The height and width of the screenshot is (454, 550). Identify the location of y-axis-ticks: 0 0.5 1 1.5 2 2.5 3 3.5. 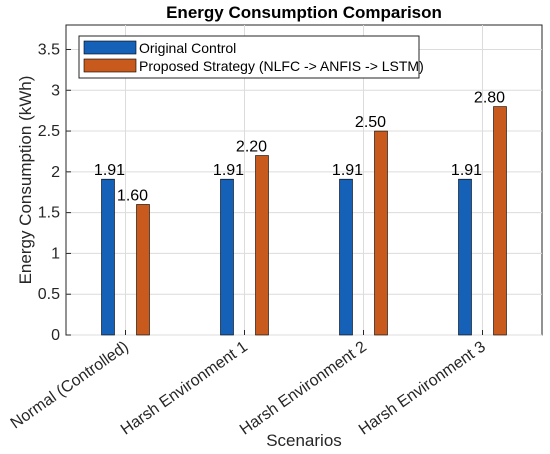
(54, 192).